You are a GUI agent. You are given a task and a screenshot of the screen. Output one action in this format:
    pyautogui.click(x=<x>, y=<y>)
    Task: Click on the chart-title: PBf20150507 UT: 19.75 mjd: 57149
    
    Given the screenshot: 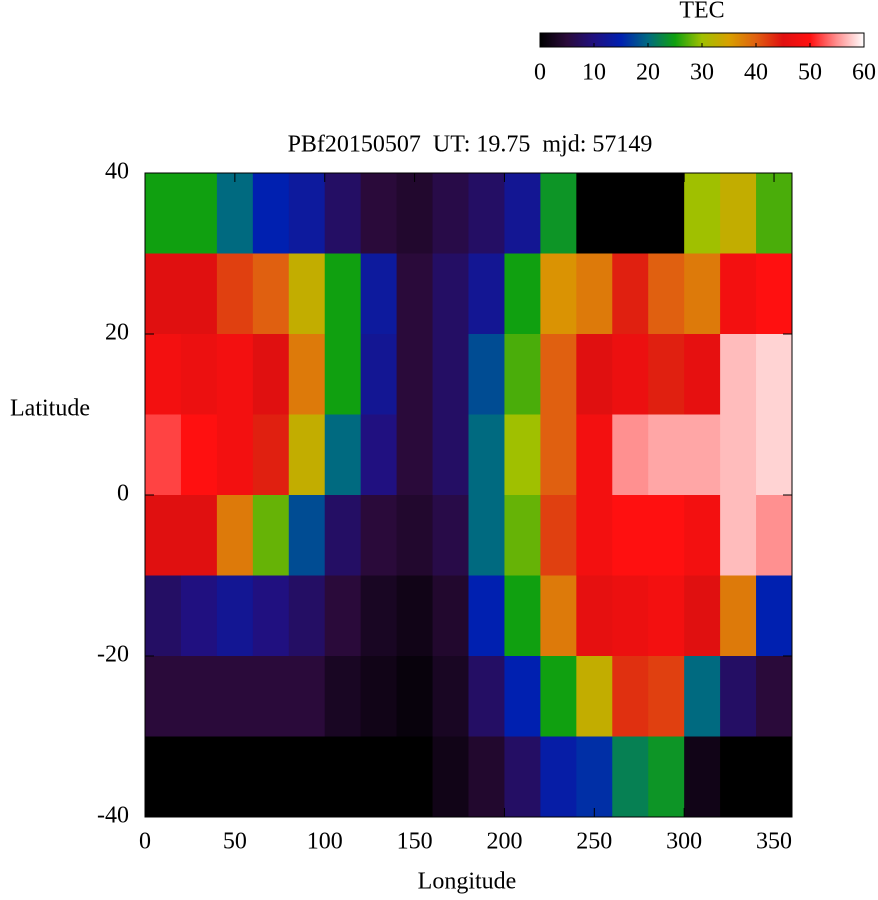 What is the action you would take?
    pyautogui.click(x=470, y=145)
    